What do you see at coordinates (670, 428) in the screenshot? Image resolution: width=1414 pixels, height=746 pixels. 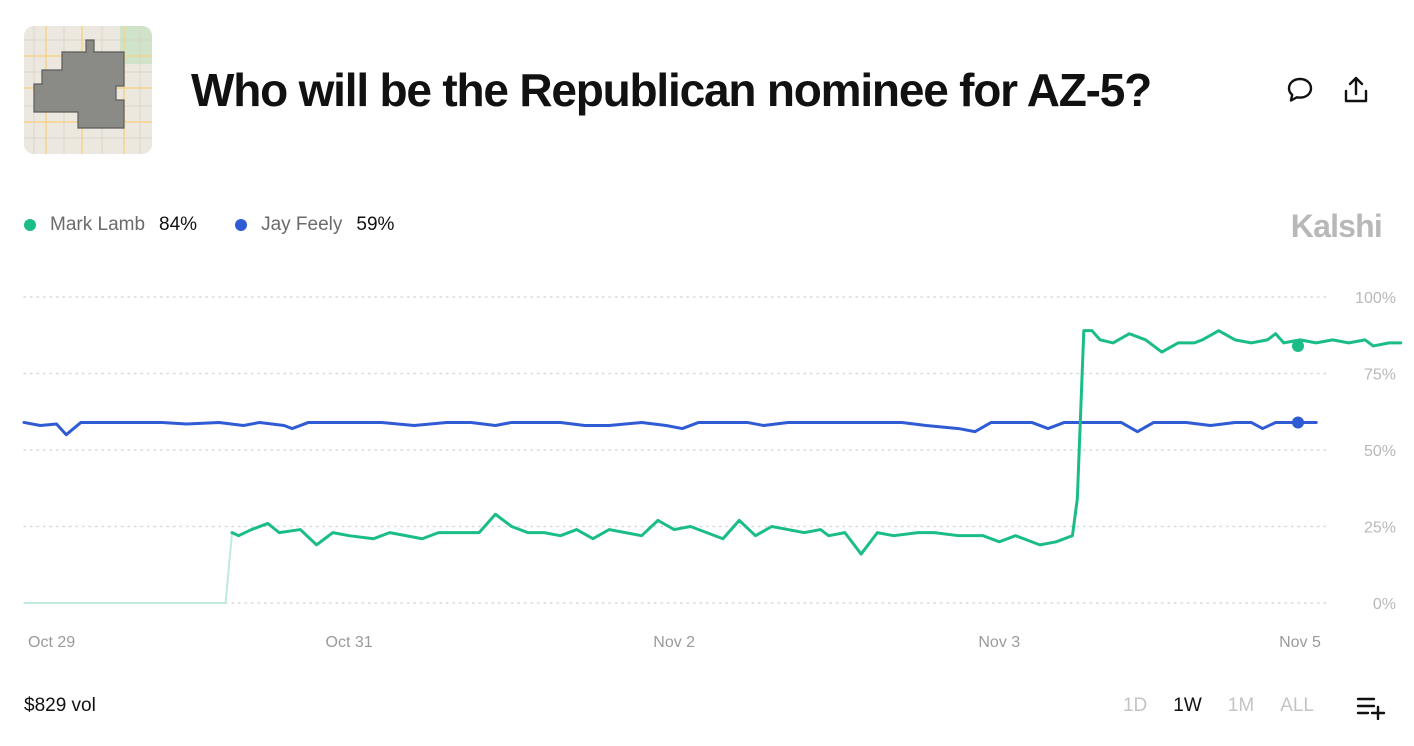 I see `series-line-jay-feely` at bounding box center [670, 428].